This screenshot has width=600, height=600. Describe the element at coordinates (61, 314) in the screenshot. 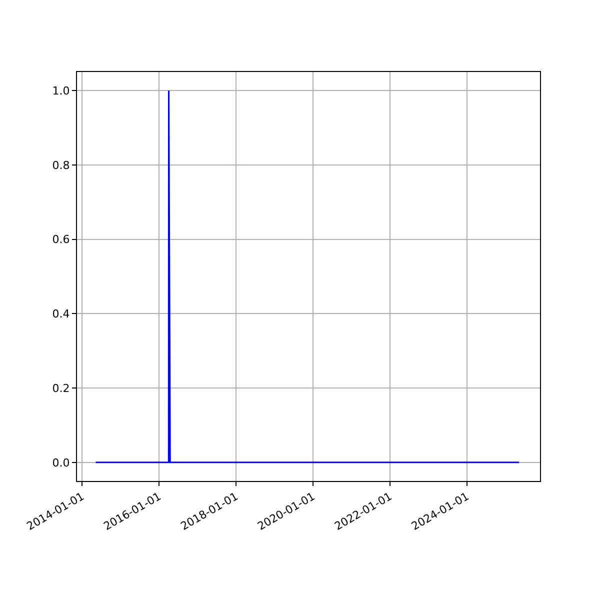

I see `y-tick-label: 0.4` at that location.